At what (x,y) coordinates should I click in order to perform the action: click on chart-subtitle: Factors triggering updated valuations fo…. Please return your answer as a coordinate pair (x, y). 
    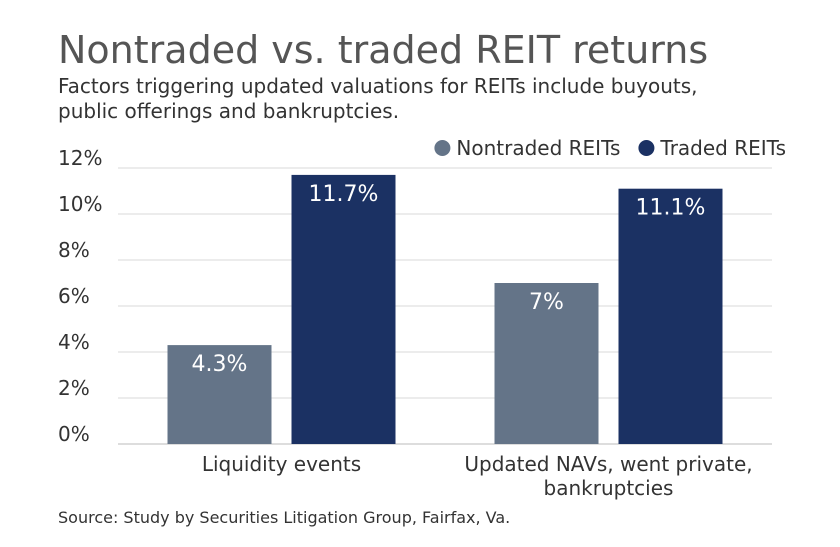
    Looking at the image, I should click on (378, 98).